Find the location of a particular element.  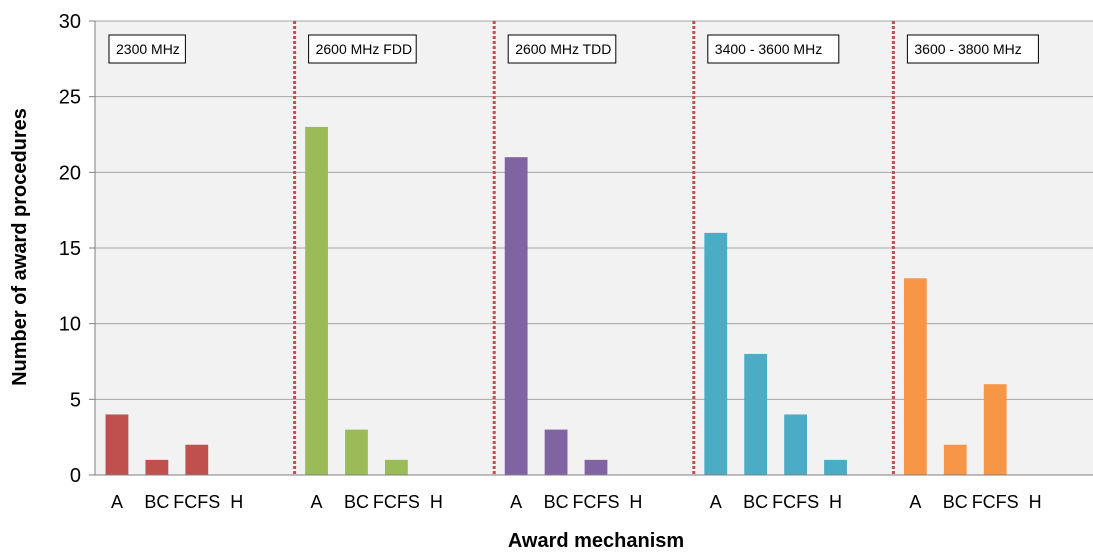

x-axis-title: Award mechanism is located at coordinates (596, 541).